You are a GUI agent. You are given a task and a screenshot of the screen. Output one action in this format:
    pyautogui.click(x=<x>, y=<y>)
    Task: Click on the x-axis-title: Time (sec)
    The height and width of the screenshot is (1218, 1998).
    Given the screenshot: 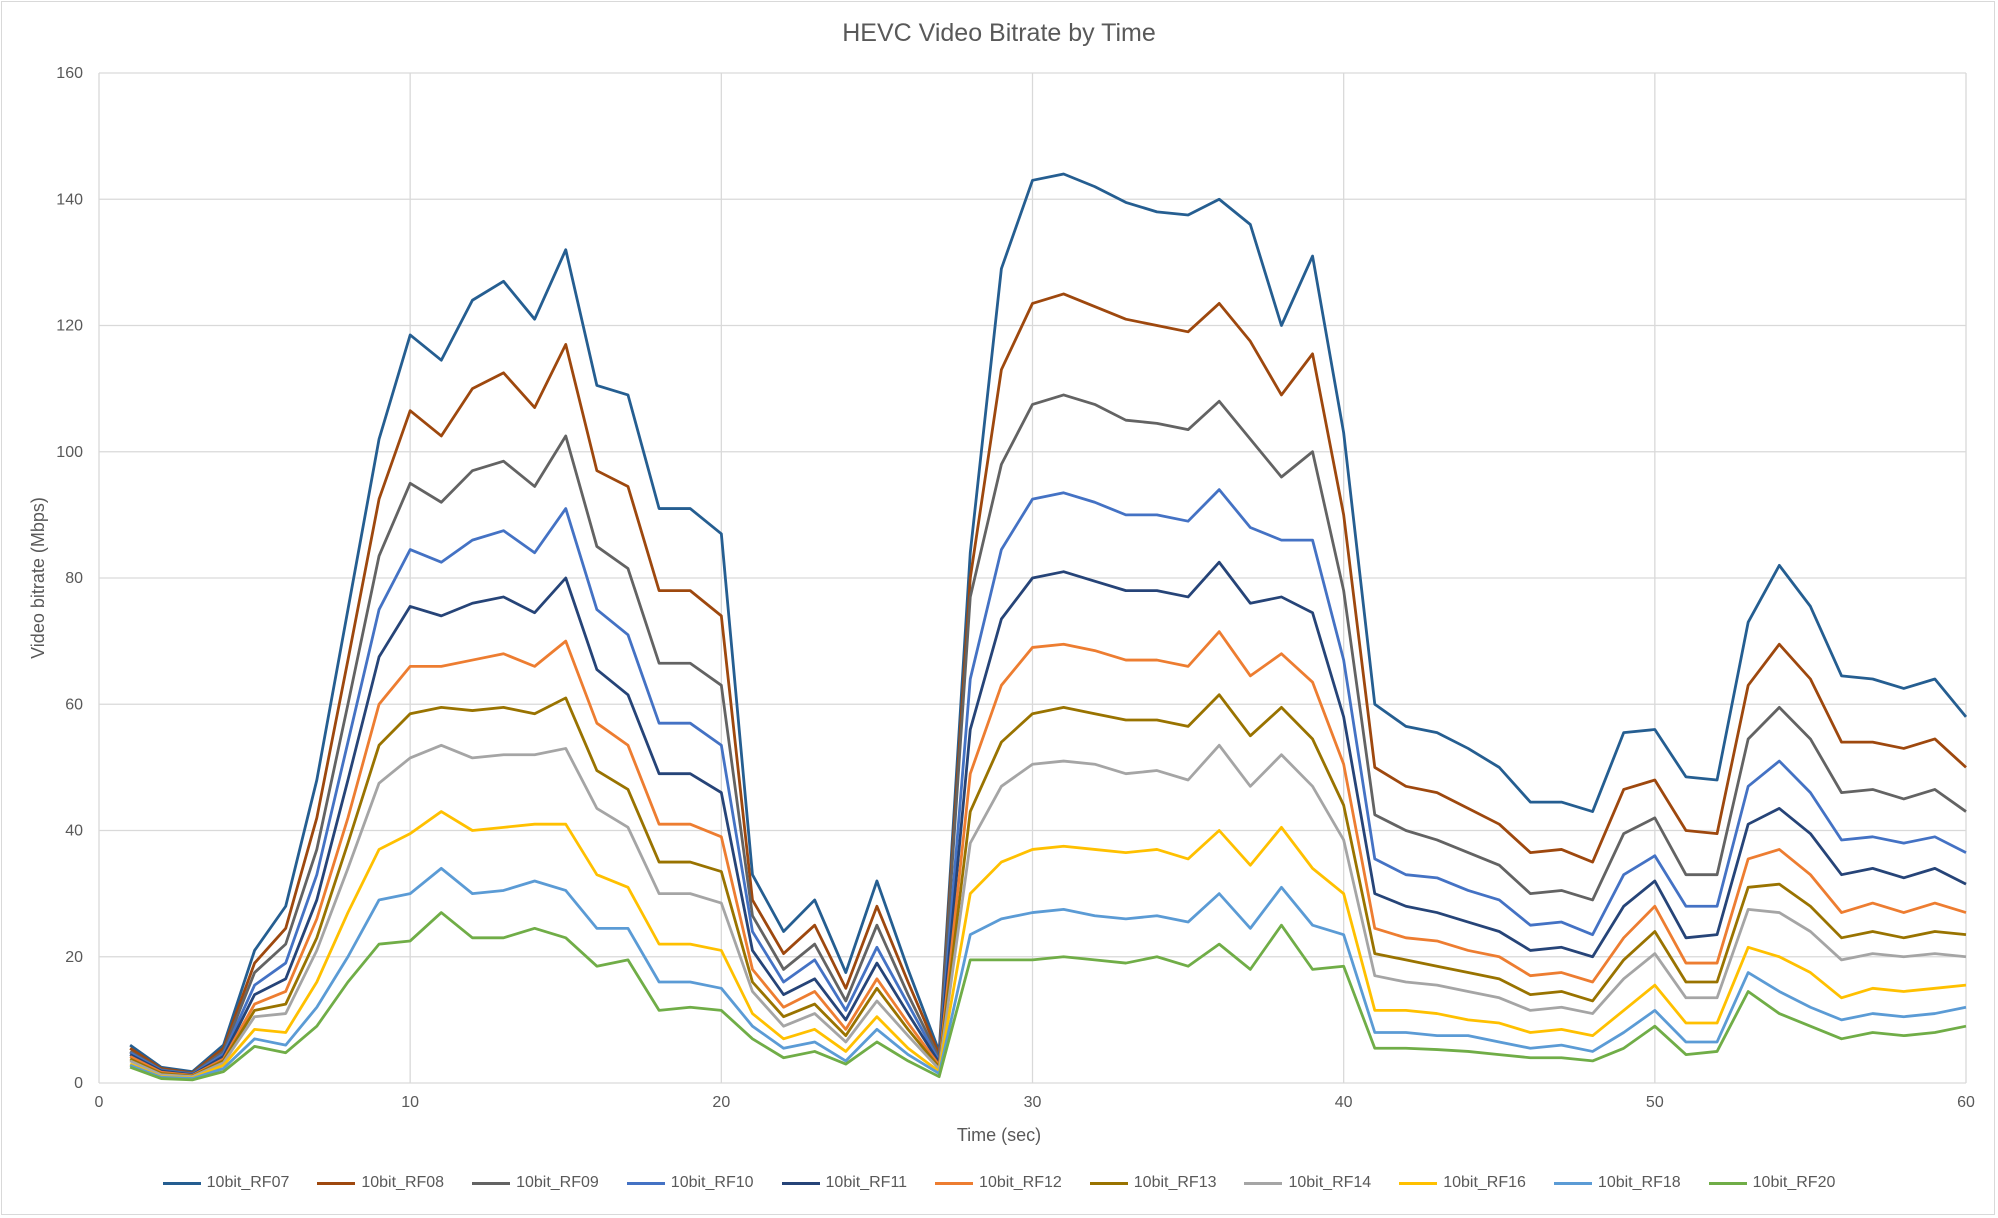 What is the action you would take?
    pyautogui.click(x=999, y=1135)
    